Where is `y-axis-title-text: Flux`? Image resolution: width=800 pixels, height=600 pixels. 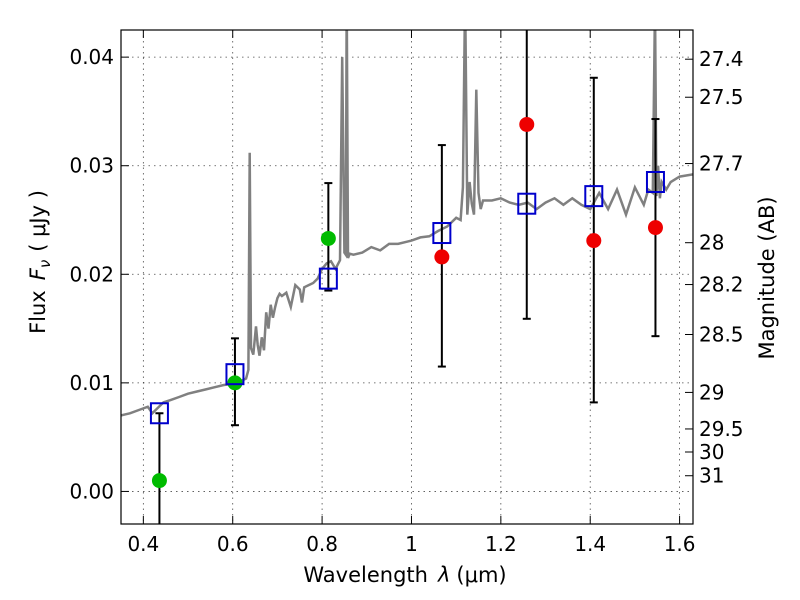 y-axis-title-text: Flux is located at coordinates (38, 312).